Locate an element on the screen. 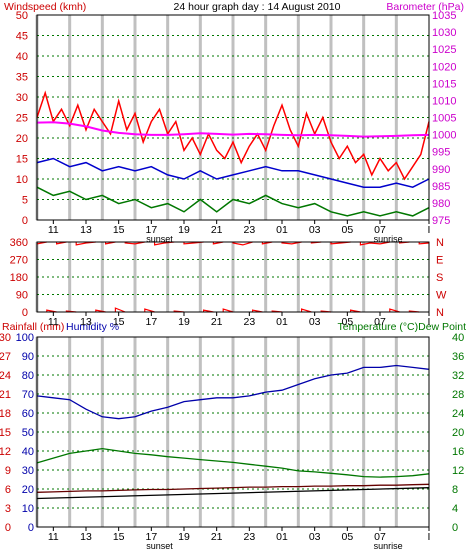 The height and width of the screenshot is (559, 468). humidity-tick-label: 30 is located at coordinates (28, 471).